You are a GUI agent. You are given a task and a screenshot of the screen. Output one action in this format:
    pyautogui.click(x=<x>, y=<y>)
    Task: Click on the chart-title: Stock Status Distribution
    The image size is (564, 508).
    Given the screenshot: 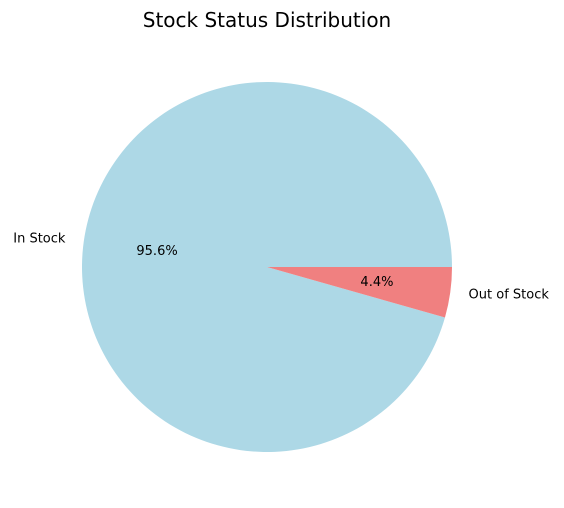 What is the action you would take?
    pyautogui.click(x=267, y=20)
    